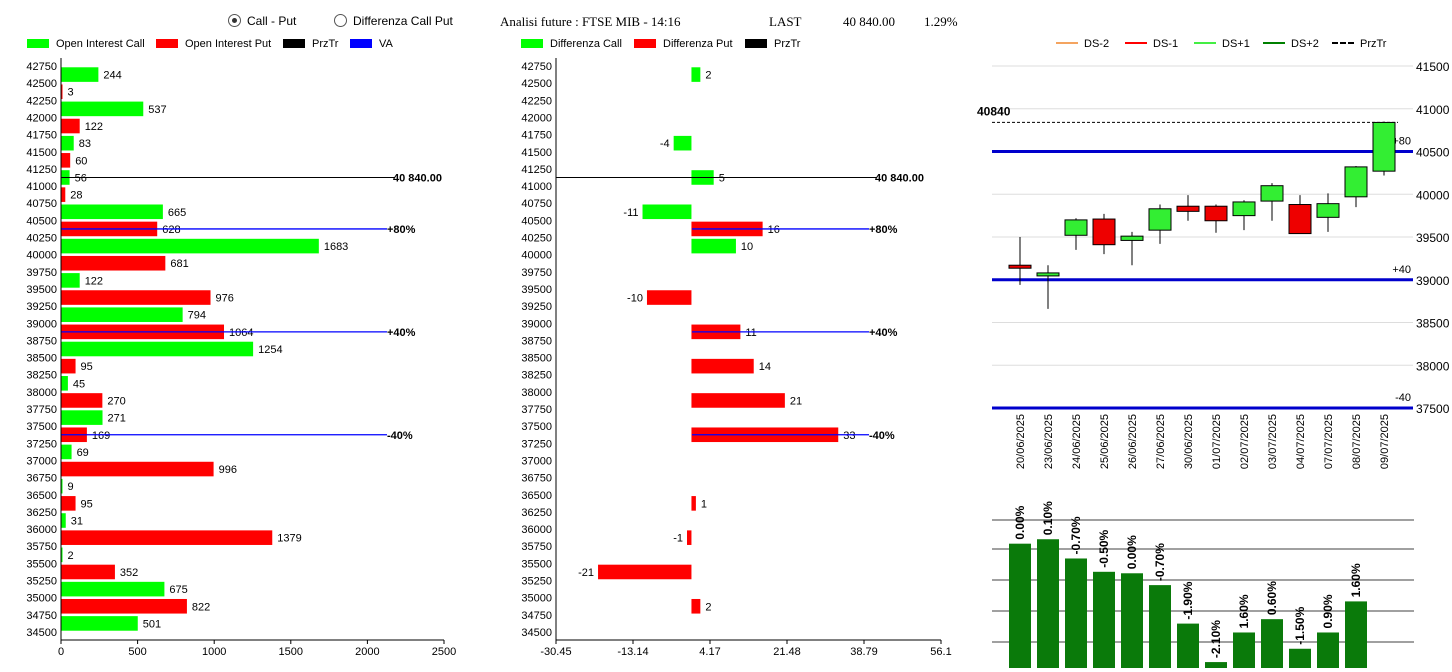 This screenshot has width=1452, height=672. Describe the element at coordinates (665, 144) in the screenshot. I see `bar-value-label: -4` at that location.